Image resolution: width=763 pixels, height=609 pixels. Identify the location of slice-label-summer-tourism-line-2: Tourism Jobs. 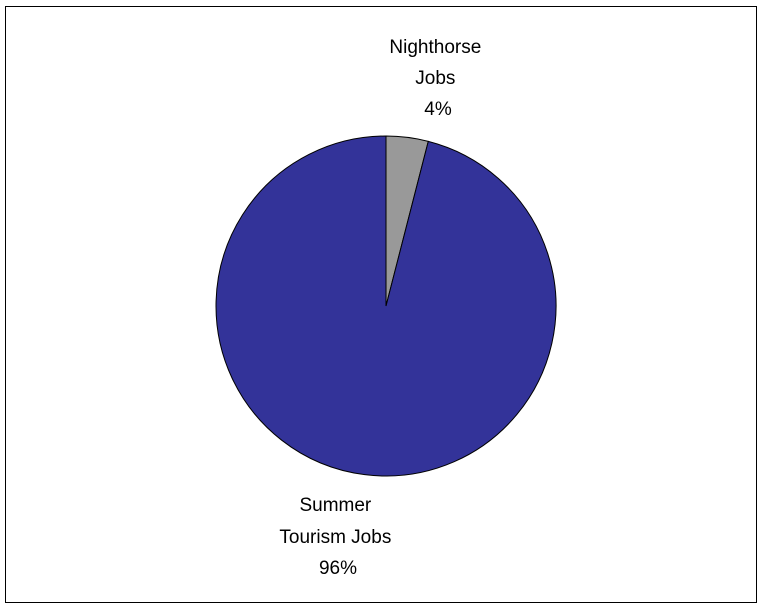
(335, 537).